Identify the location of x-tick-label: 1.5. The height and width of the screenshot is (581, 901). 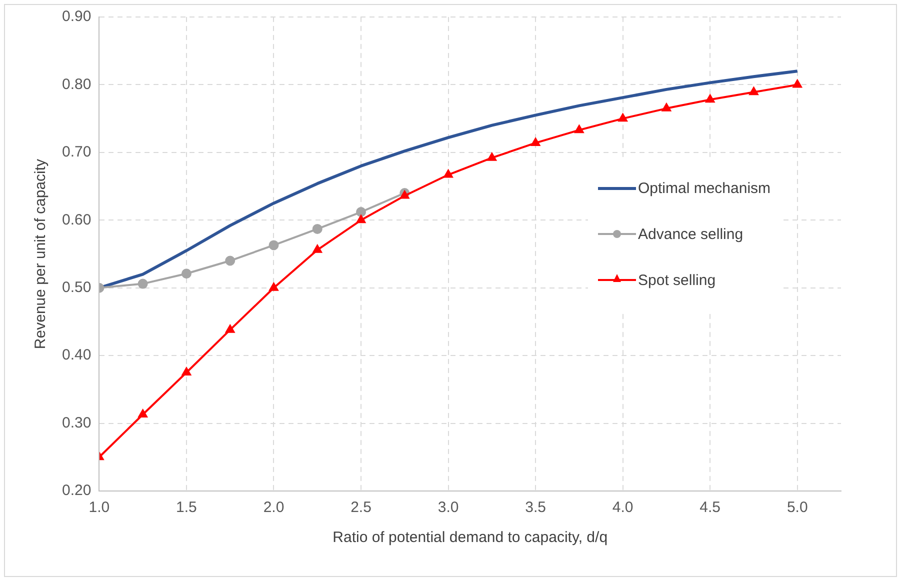
(186, 507).